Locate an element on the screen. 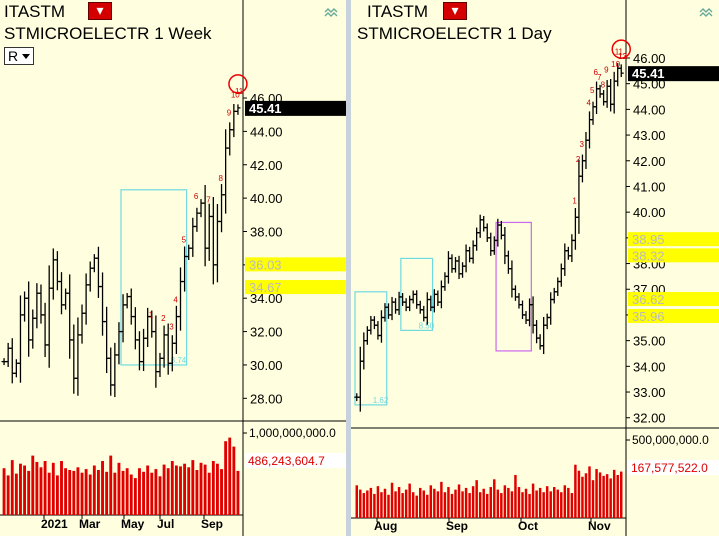 The width and height of the screenshot is (719, 536). chart-header: ITASTM ▾ STMICROELECTR 1 Day is located at coordinates (535, 24).